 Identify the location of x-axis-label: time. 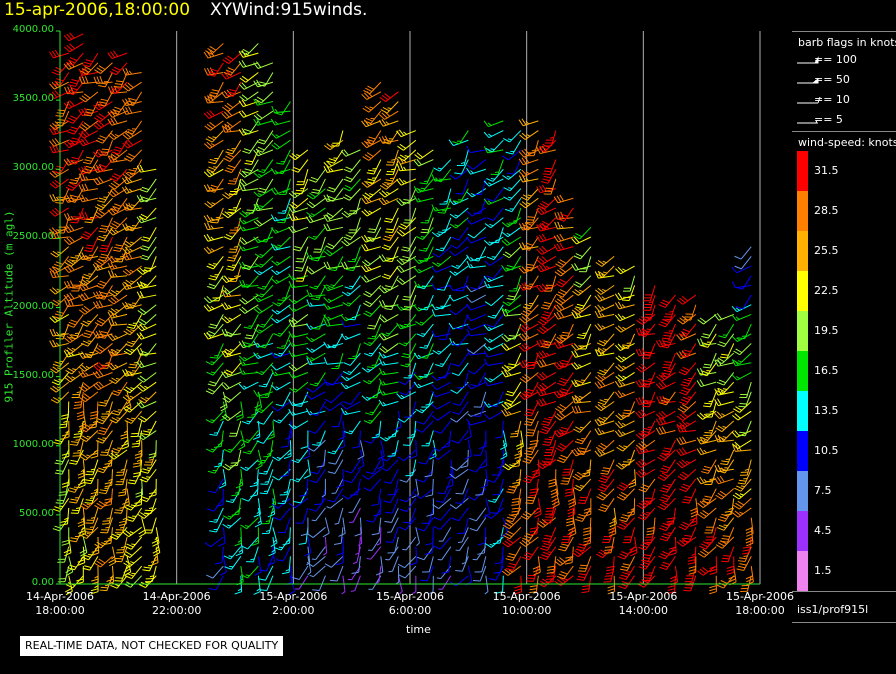
(418, 629).